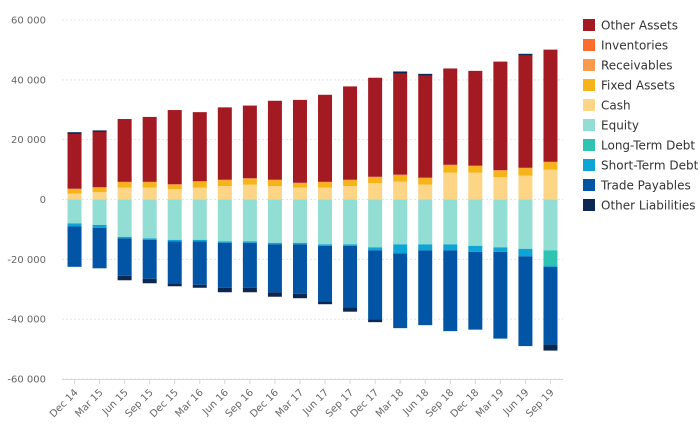 The width and height of the screenshot is (700, 433). Describe the element at coordinates (89, 403) in the screenshot. I see `x-tick-label: Mar 15` at that location.